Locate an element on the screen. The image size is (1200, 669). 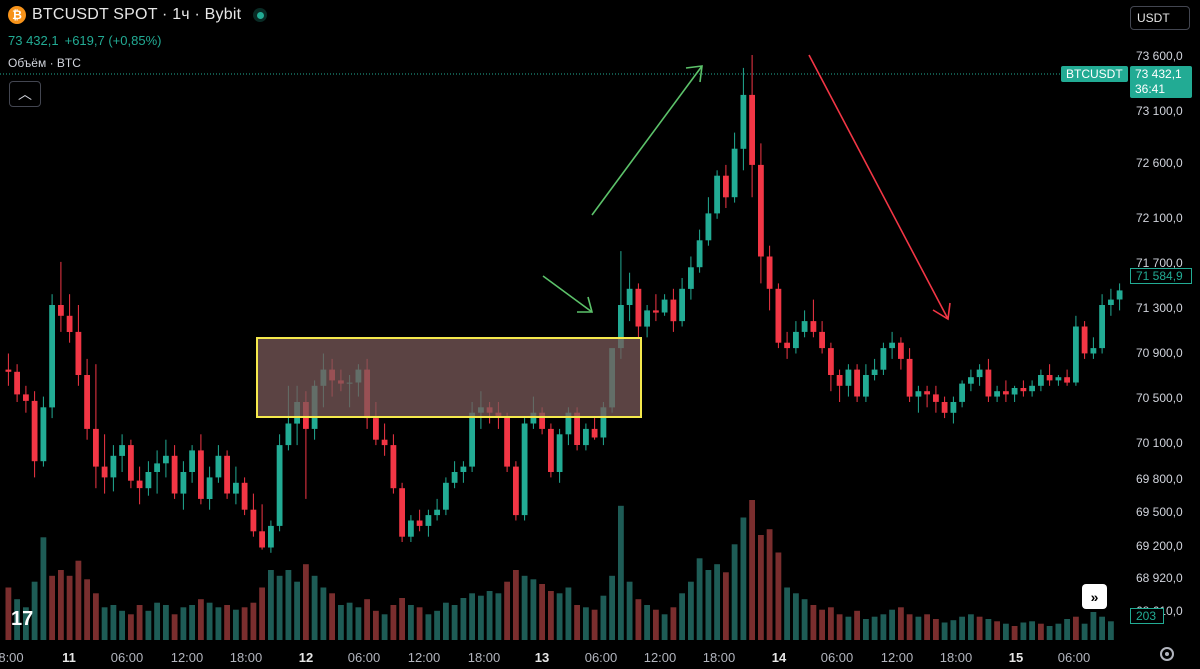
price-tick-label: 69 200,0 is located at coordinates (1159, 546).